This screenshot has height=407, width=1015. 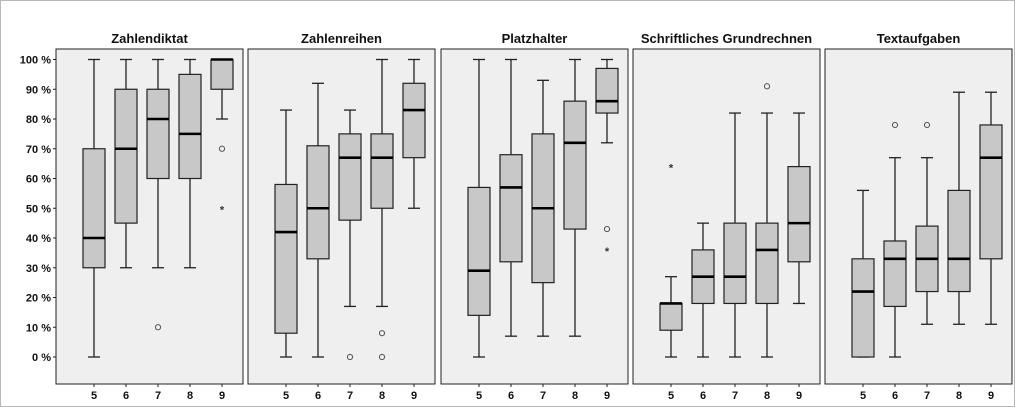 What do you see at coordinates (341, 38) in the screenshot?
I see `panel-title: Zahlenreihen` at bounding box center [341, 38].